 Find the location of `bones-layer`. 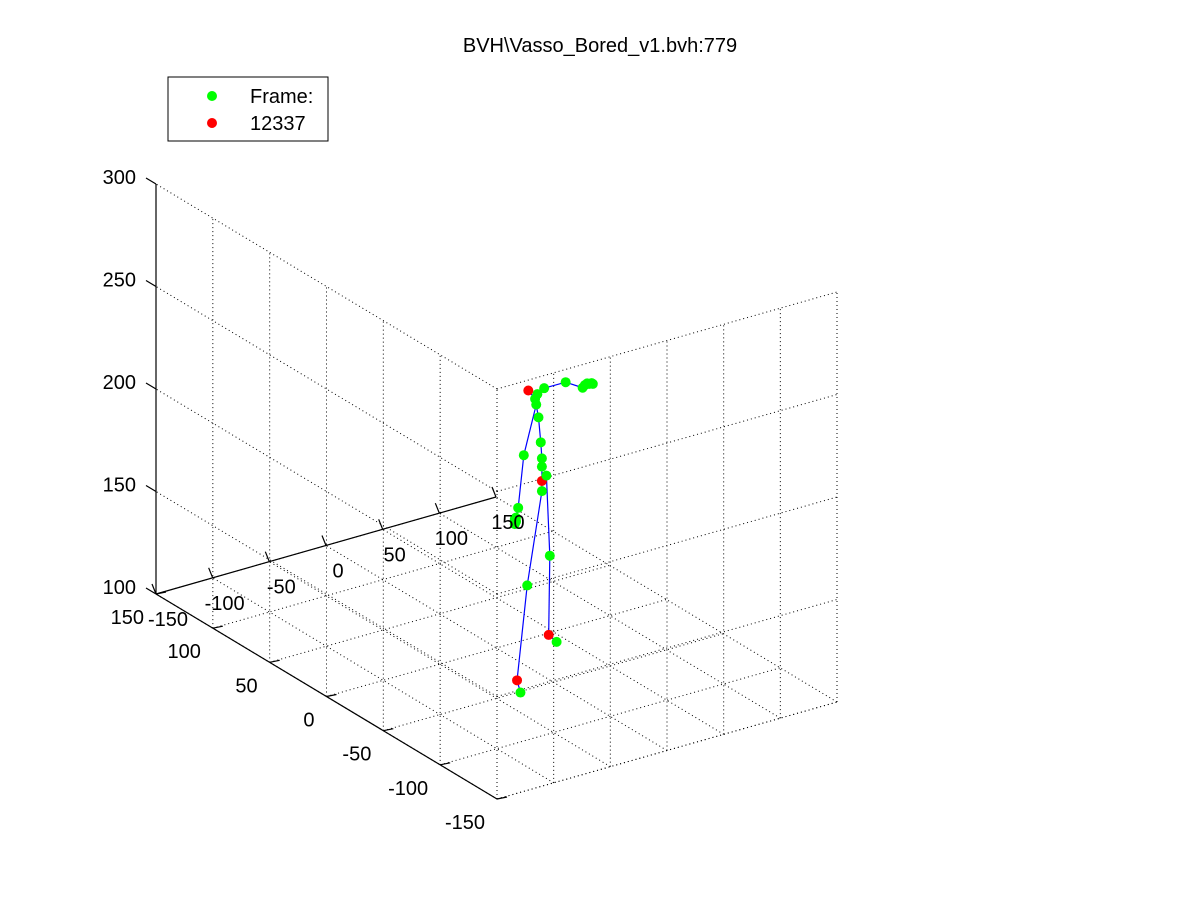

bones-layer is located at coordinates (550, 537).